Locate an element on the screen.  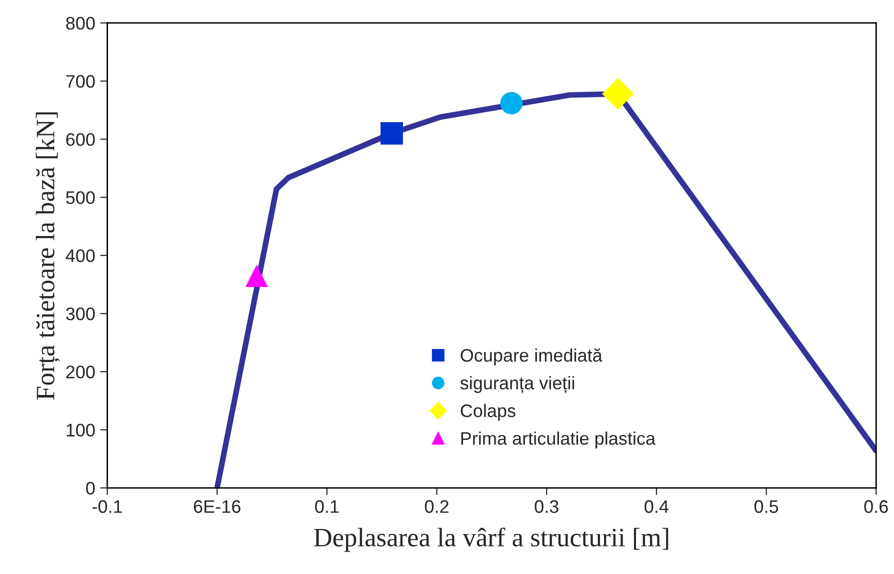
y-tick-label: 400 is located at coordinates (80, 255).